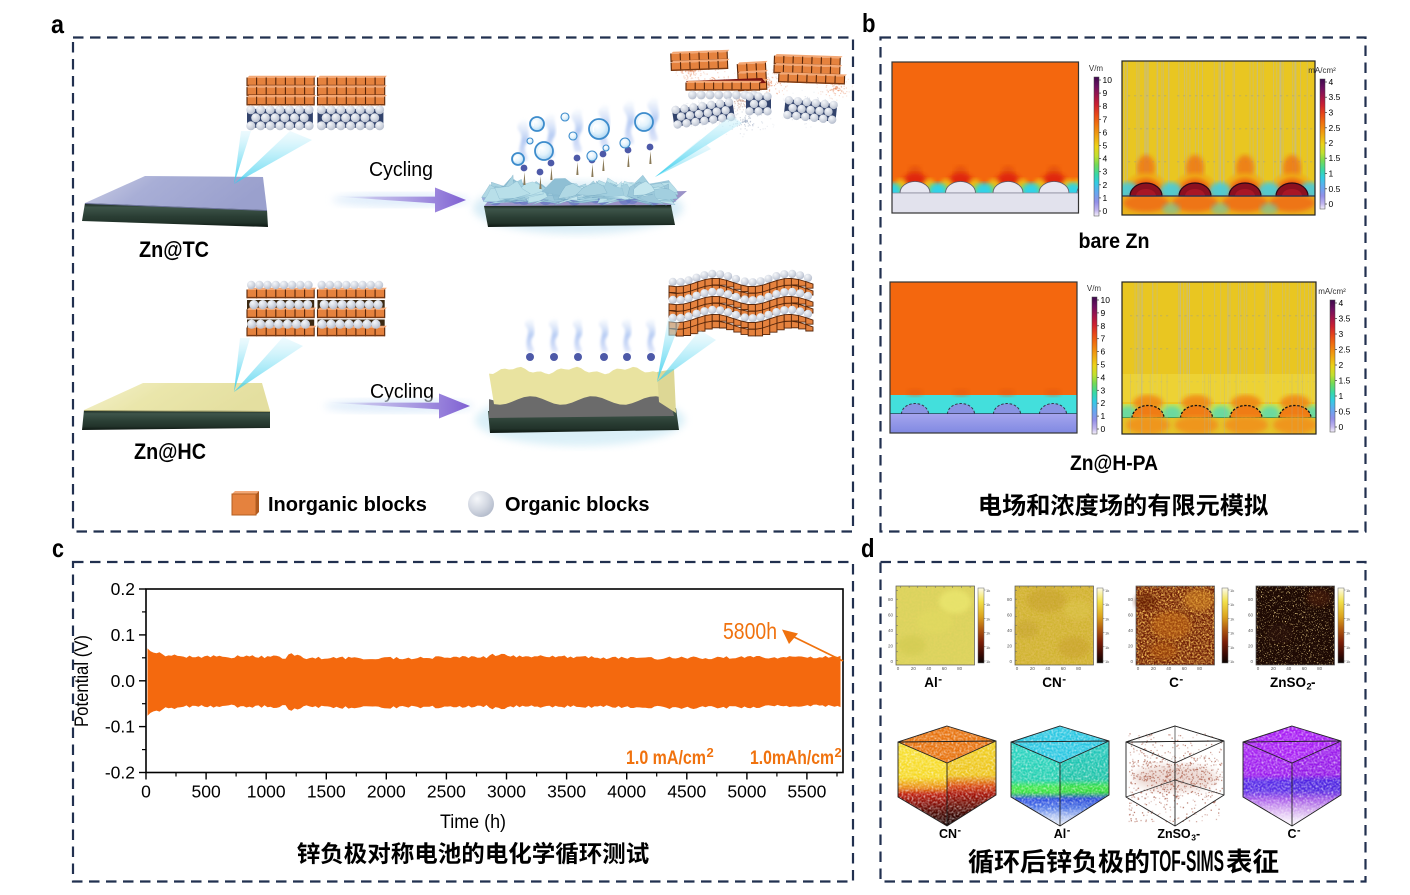  I want to click on svg-text: Inorganic blocks, so click(347, 505).